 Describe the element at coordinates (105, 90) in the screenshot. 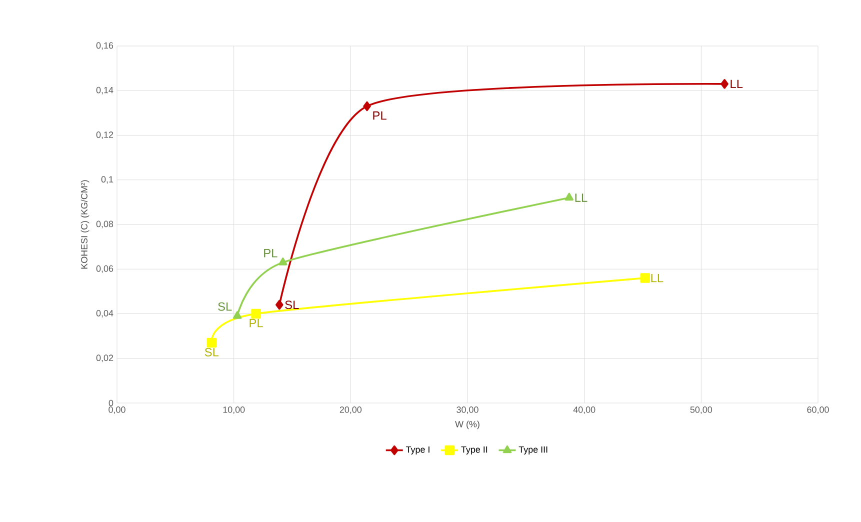

I see `y-tick-label: 0,14` at that location.